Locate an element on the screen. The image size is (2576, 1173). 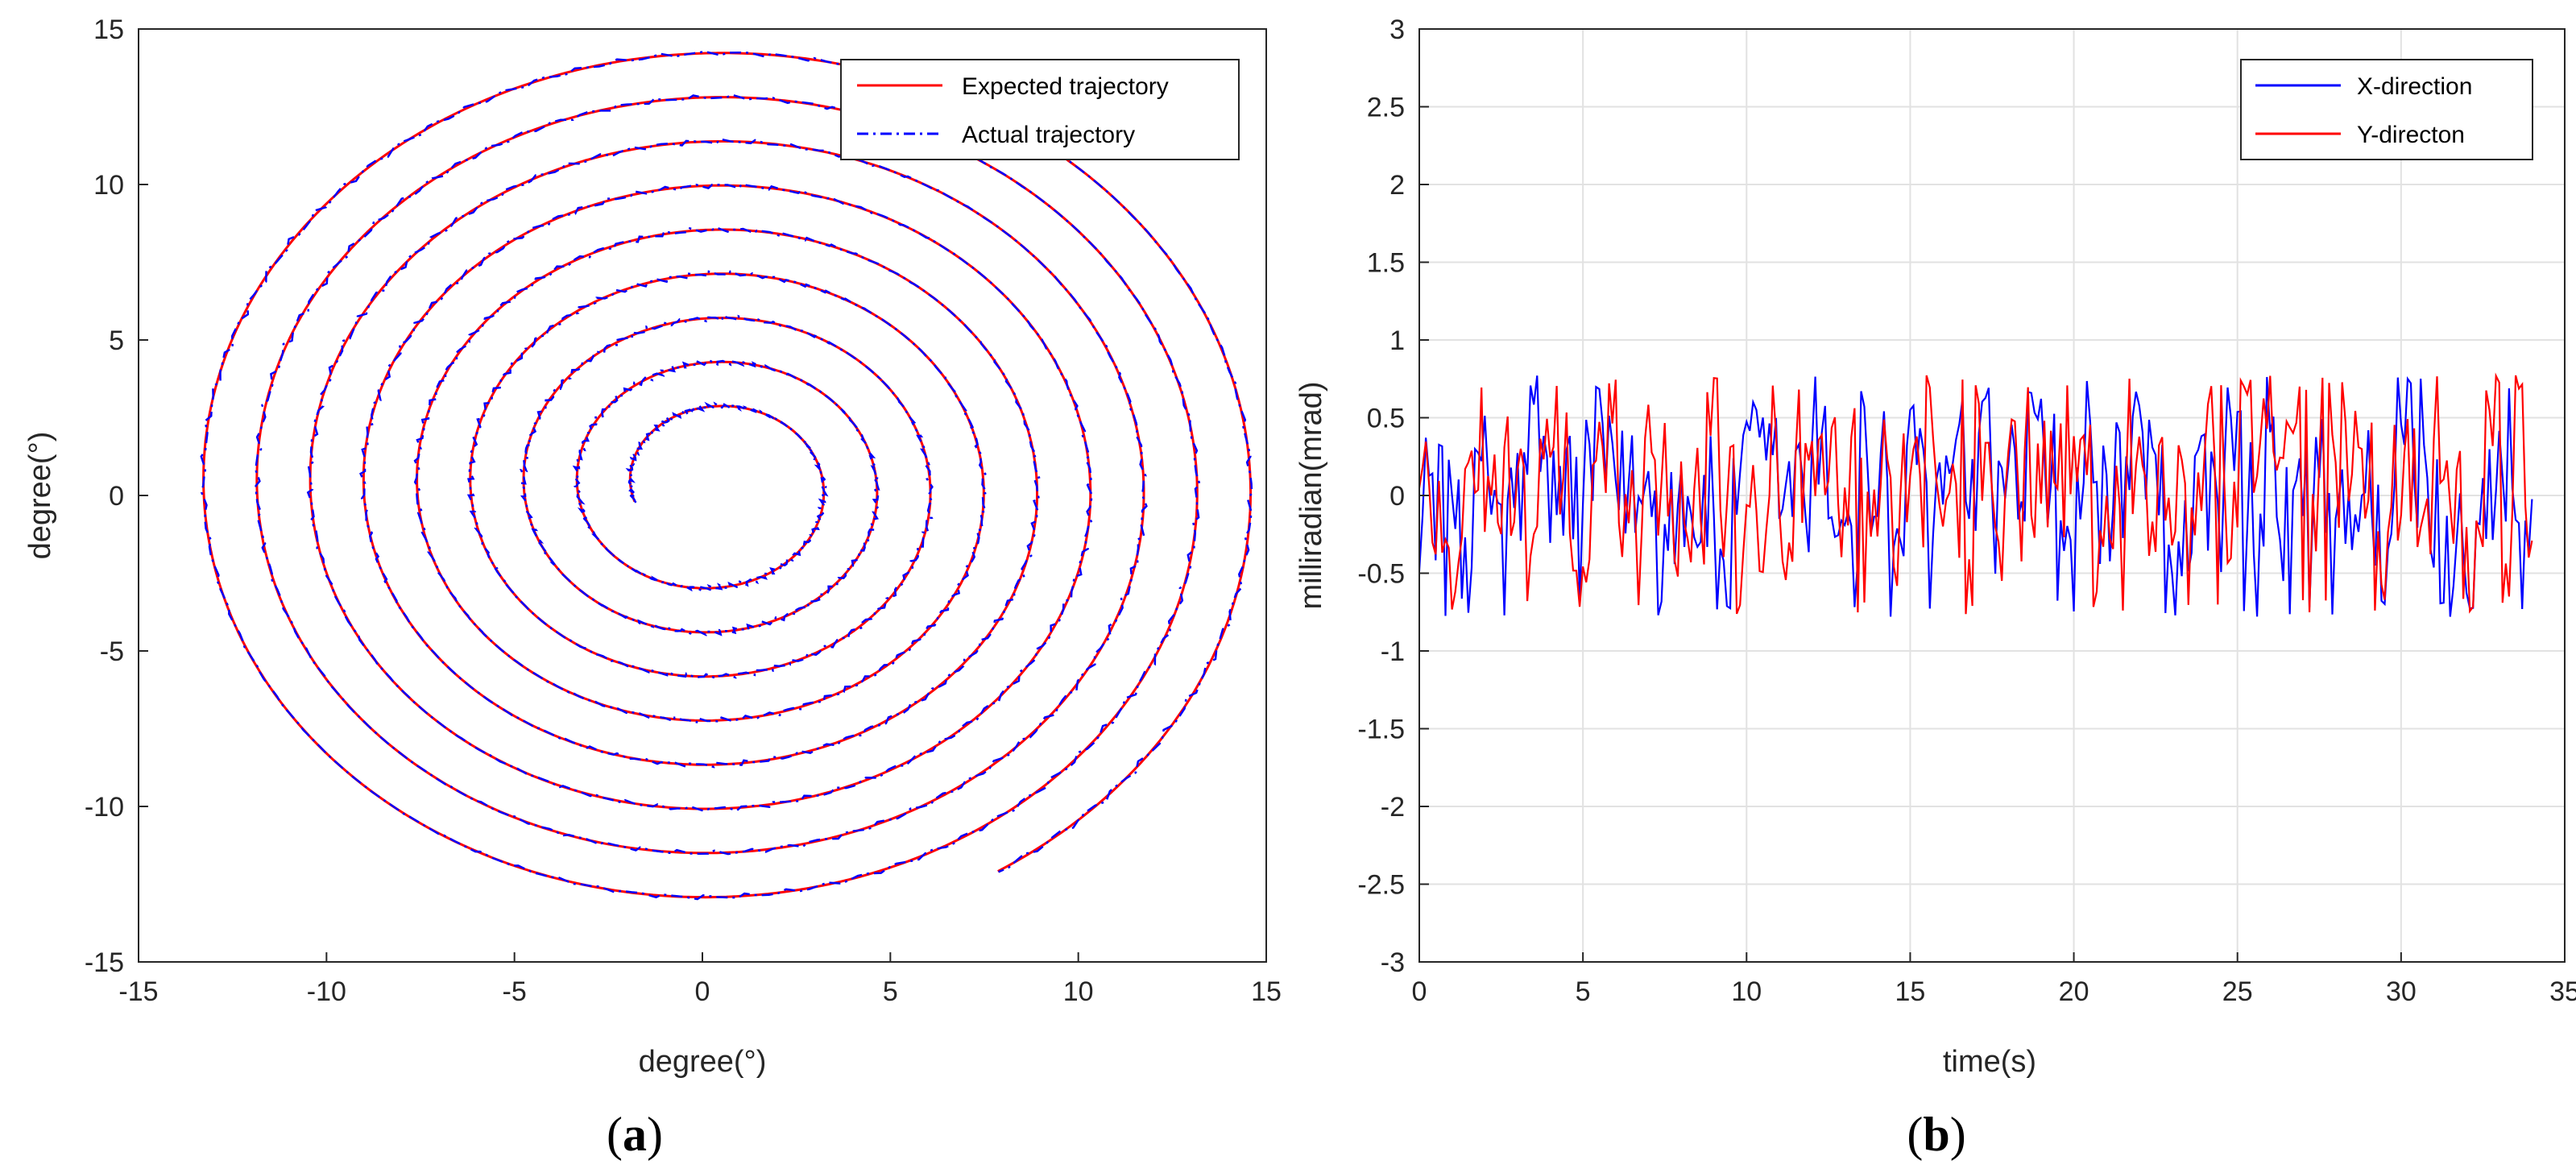
chart-b-xtick-label: 35 is located at coordinates (2562, 991).